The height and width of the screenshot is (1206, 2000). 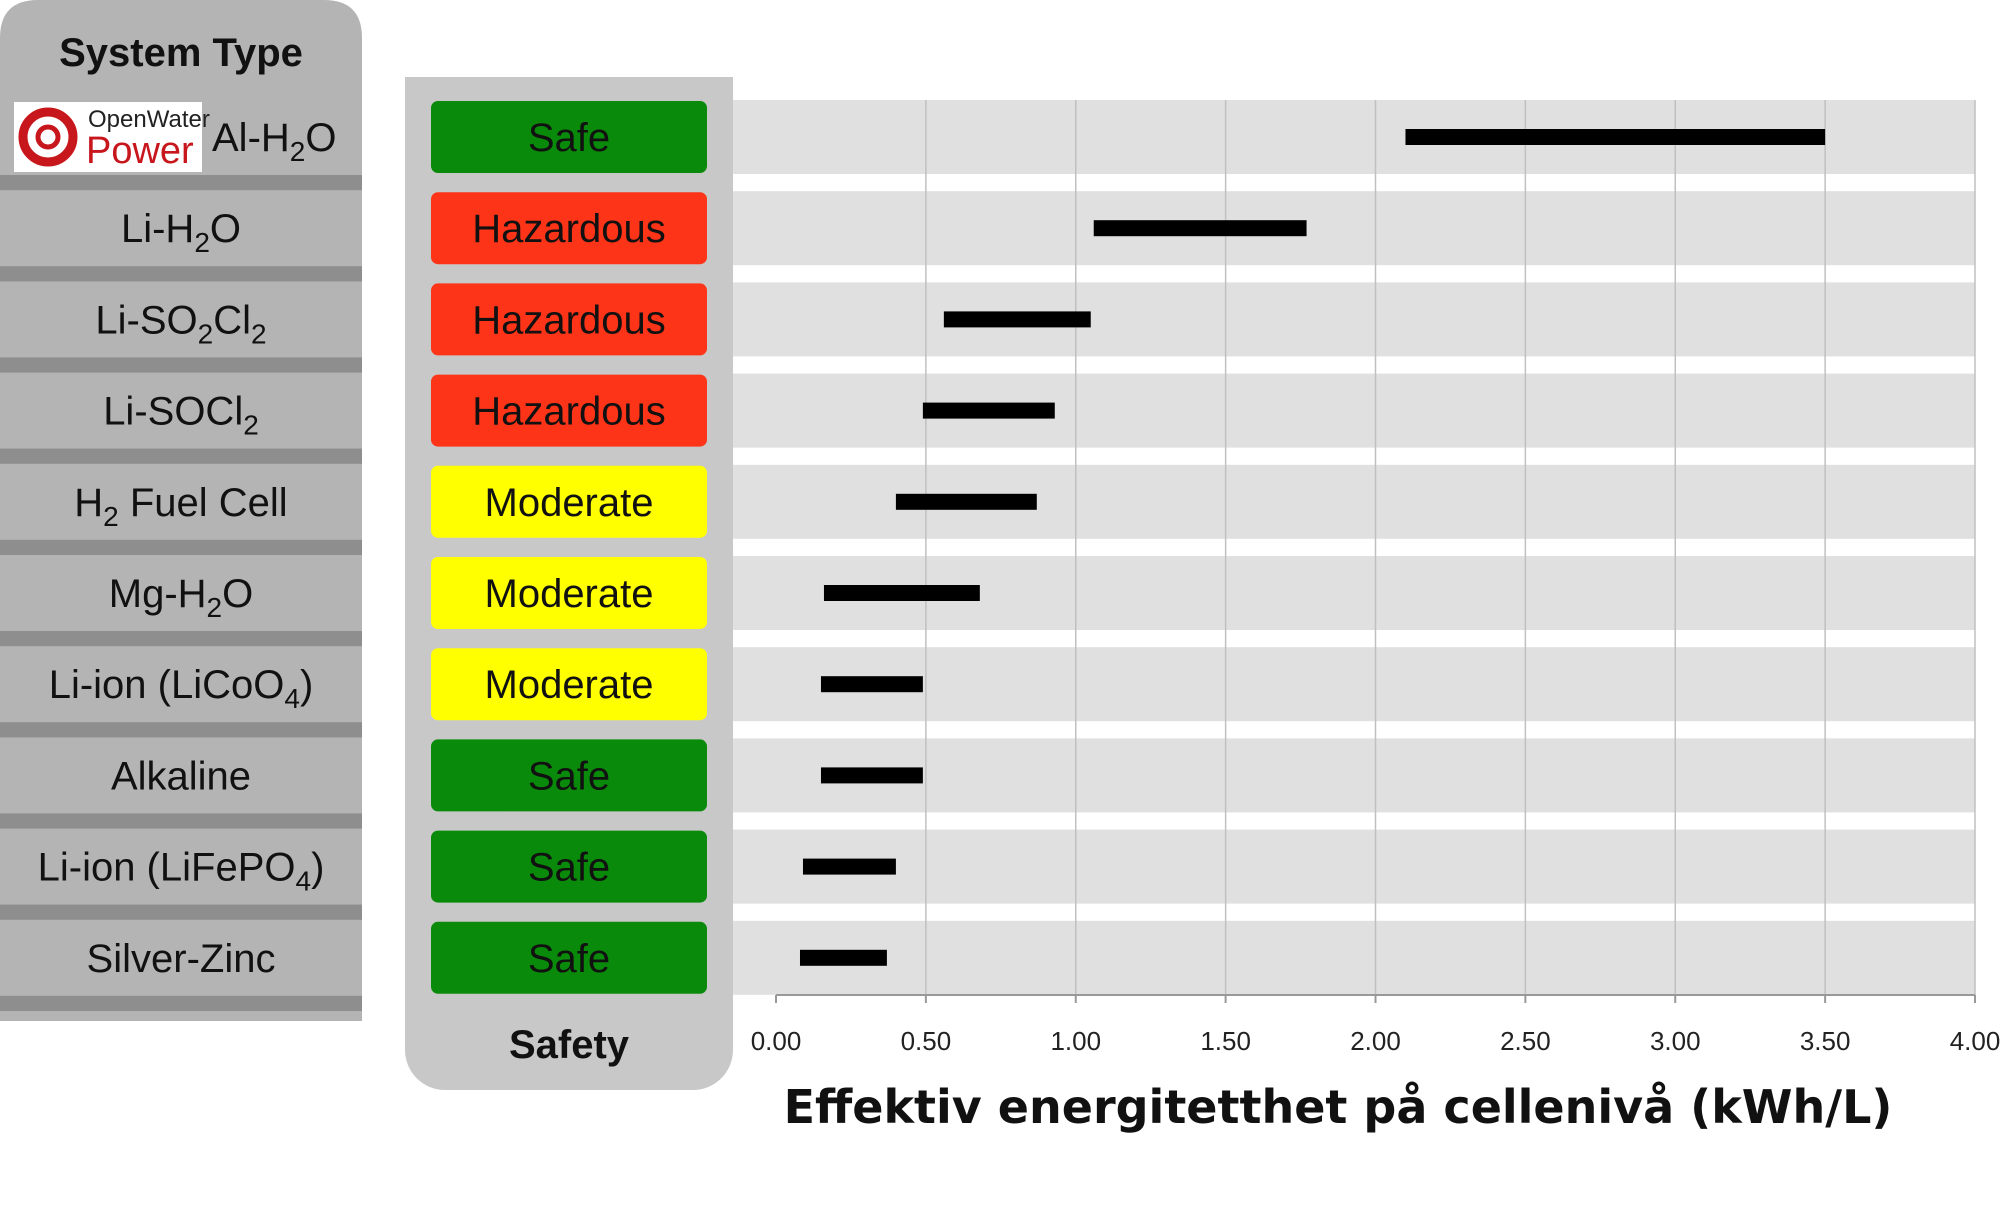 I want to click on row-2: Li-SO2Cl2 Hazardous, so click(x=545, y=328).